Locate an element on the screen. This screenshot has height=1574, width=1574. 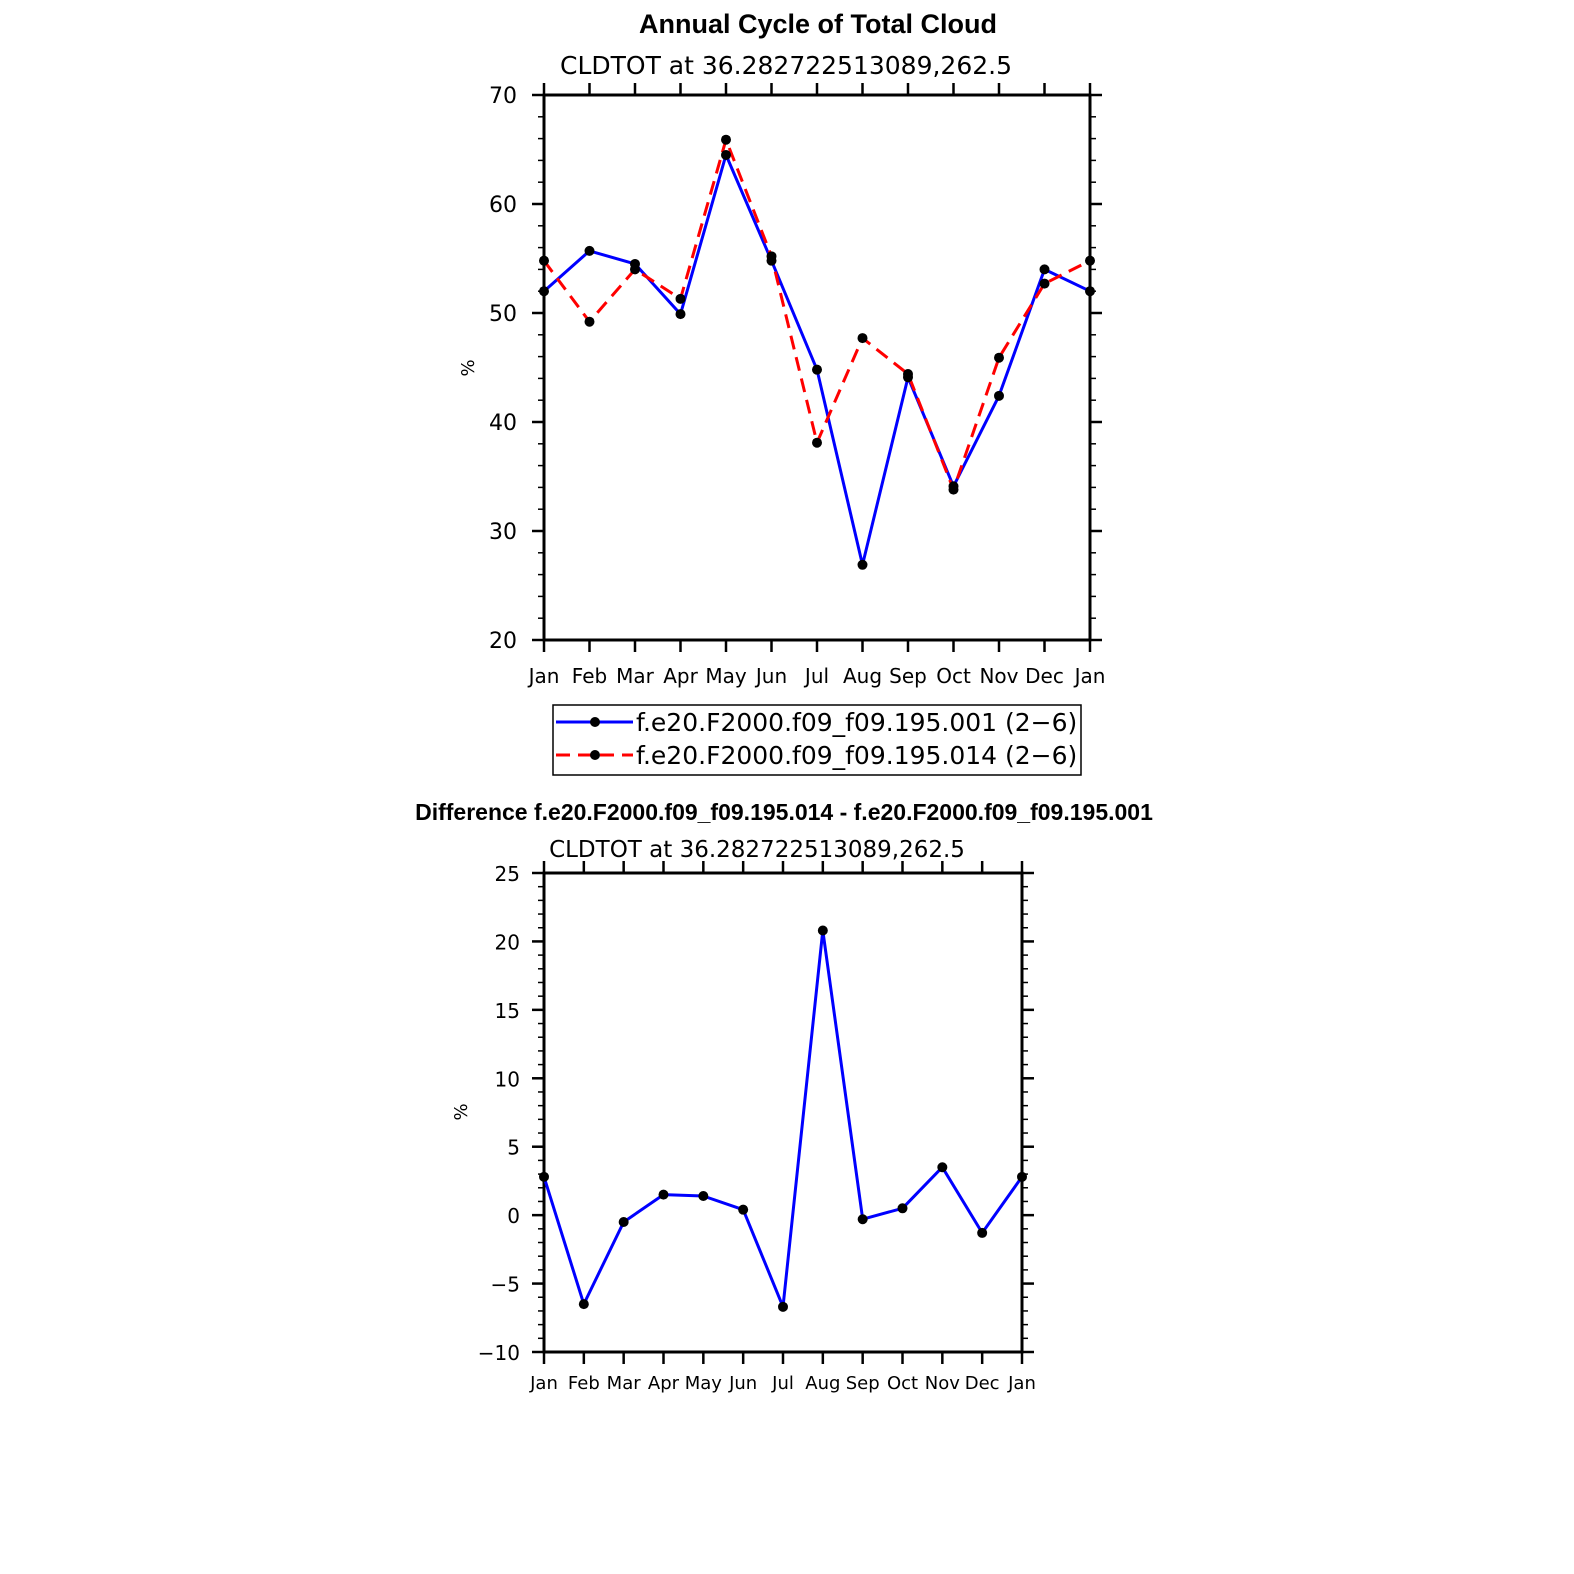
chart1-y-axis-label: % is located at coordinates (468, 367).